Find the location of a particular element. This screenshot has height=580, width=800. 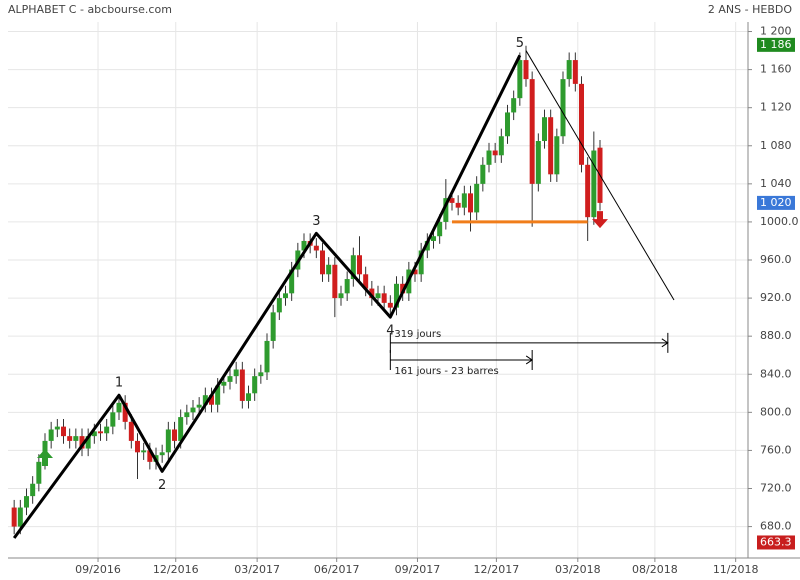

x-tick-label: 06/2017 is located at coordinates (337, 569).